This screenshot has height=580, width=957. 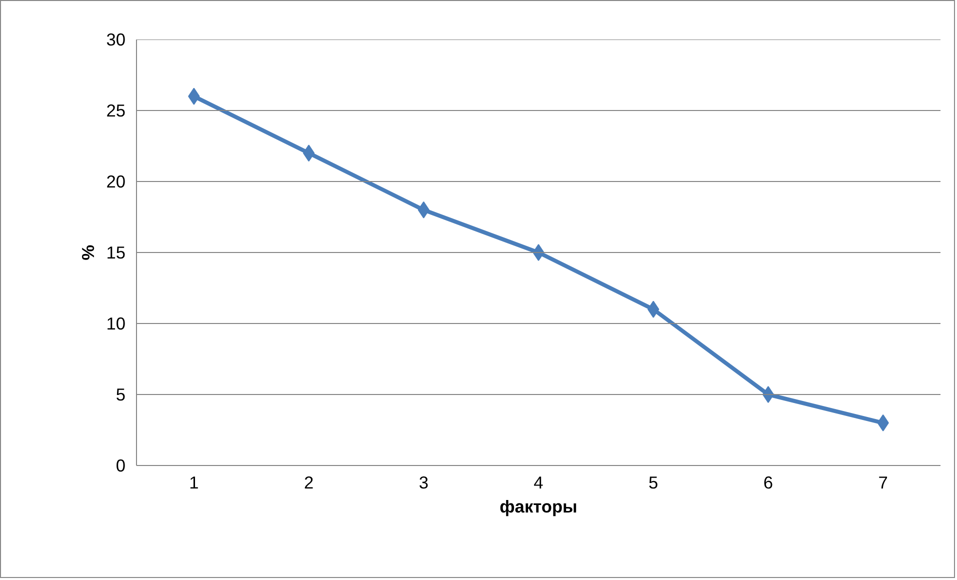 I want to click on y-tick-label: 15, so click(x=116, y=252).